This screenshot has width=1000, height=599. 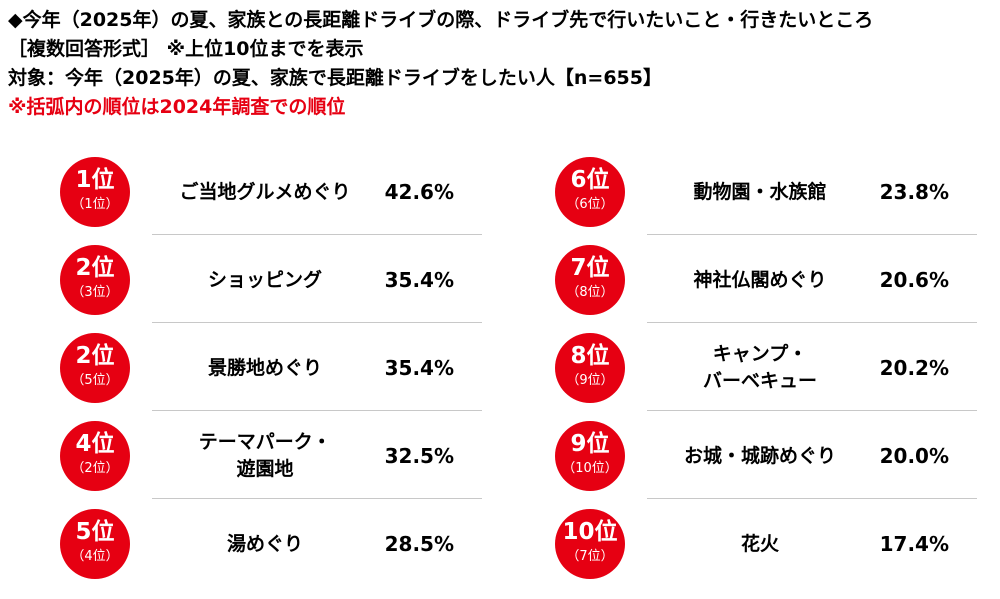 I want to click on item-name: ご当地グルメめぐり, so click(x=265, y=192).